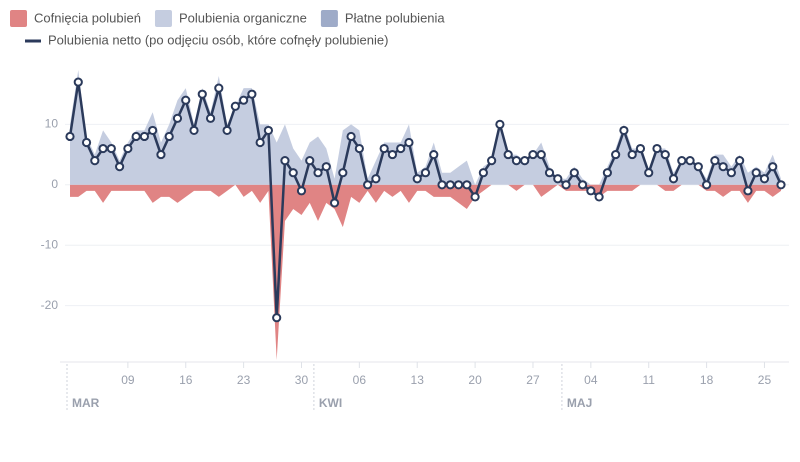 The image size is (800, 462). What do you see at coordinates (87, 17) in the screenshot?
I see `legend-label: Cofnięcia polubień` at bounding box center [87, 17].